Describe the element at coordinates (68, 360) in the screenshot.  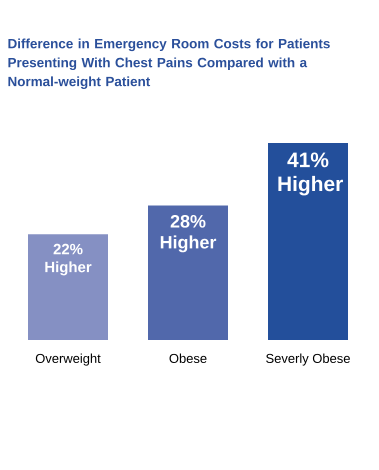
I see `x-tick-label: Overweight` at that location.